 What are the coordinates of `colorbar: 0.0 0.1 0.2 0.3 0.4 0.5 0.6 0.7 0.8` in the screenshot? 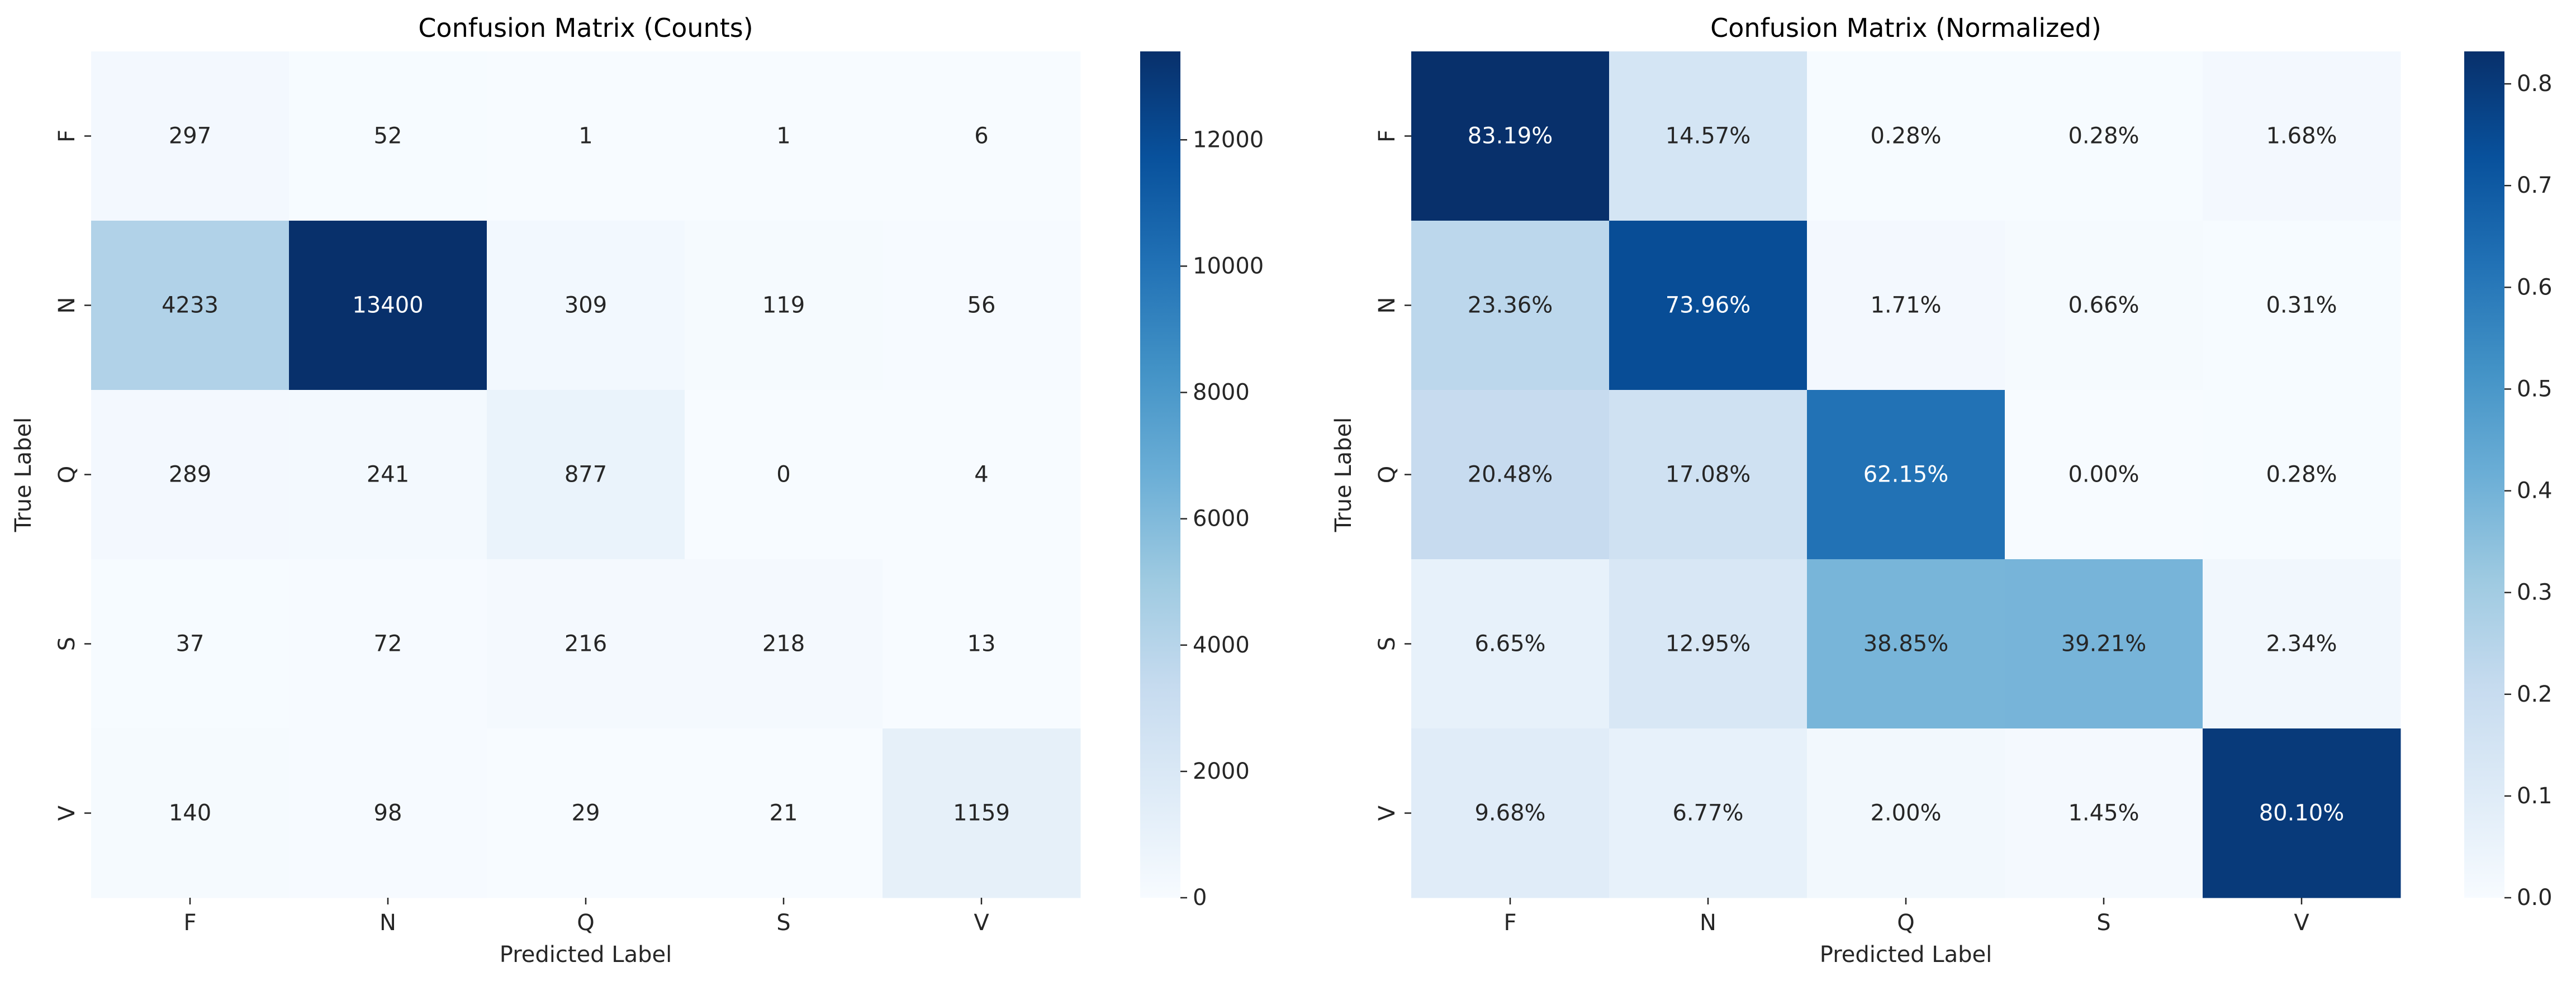 It's located at (2508, 481).